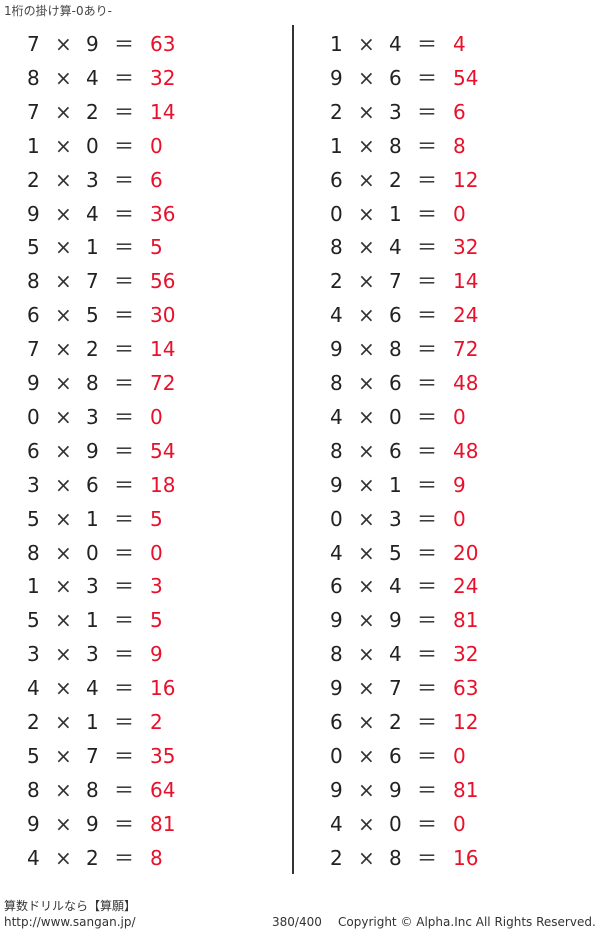 The height and width of the screenshot is (933, 600). What do you see at coordinates (127, 112) in the screenshot?
I see `problem-row: 7 × 2 ＝ 14` at bounding box center [127, 112].